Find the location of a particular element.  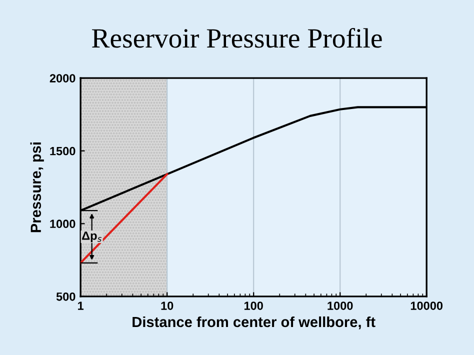

x-tick-label: 1 is located at coordinates (81, 306).